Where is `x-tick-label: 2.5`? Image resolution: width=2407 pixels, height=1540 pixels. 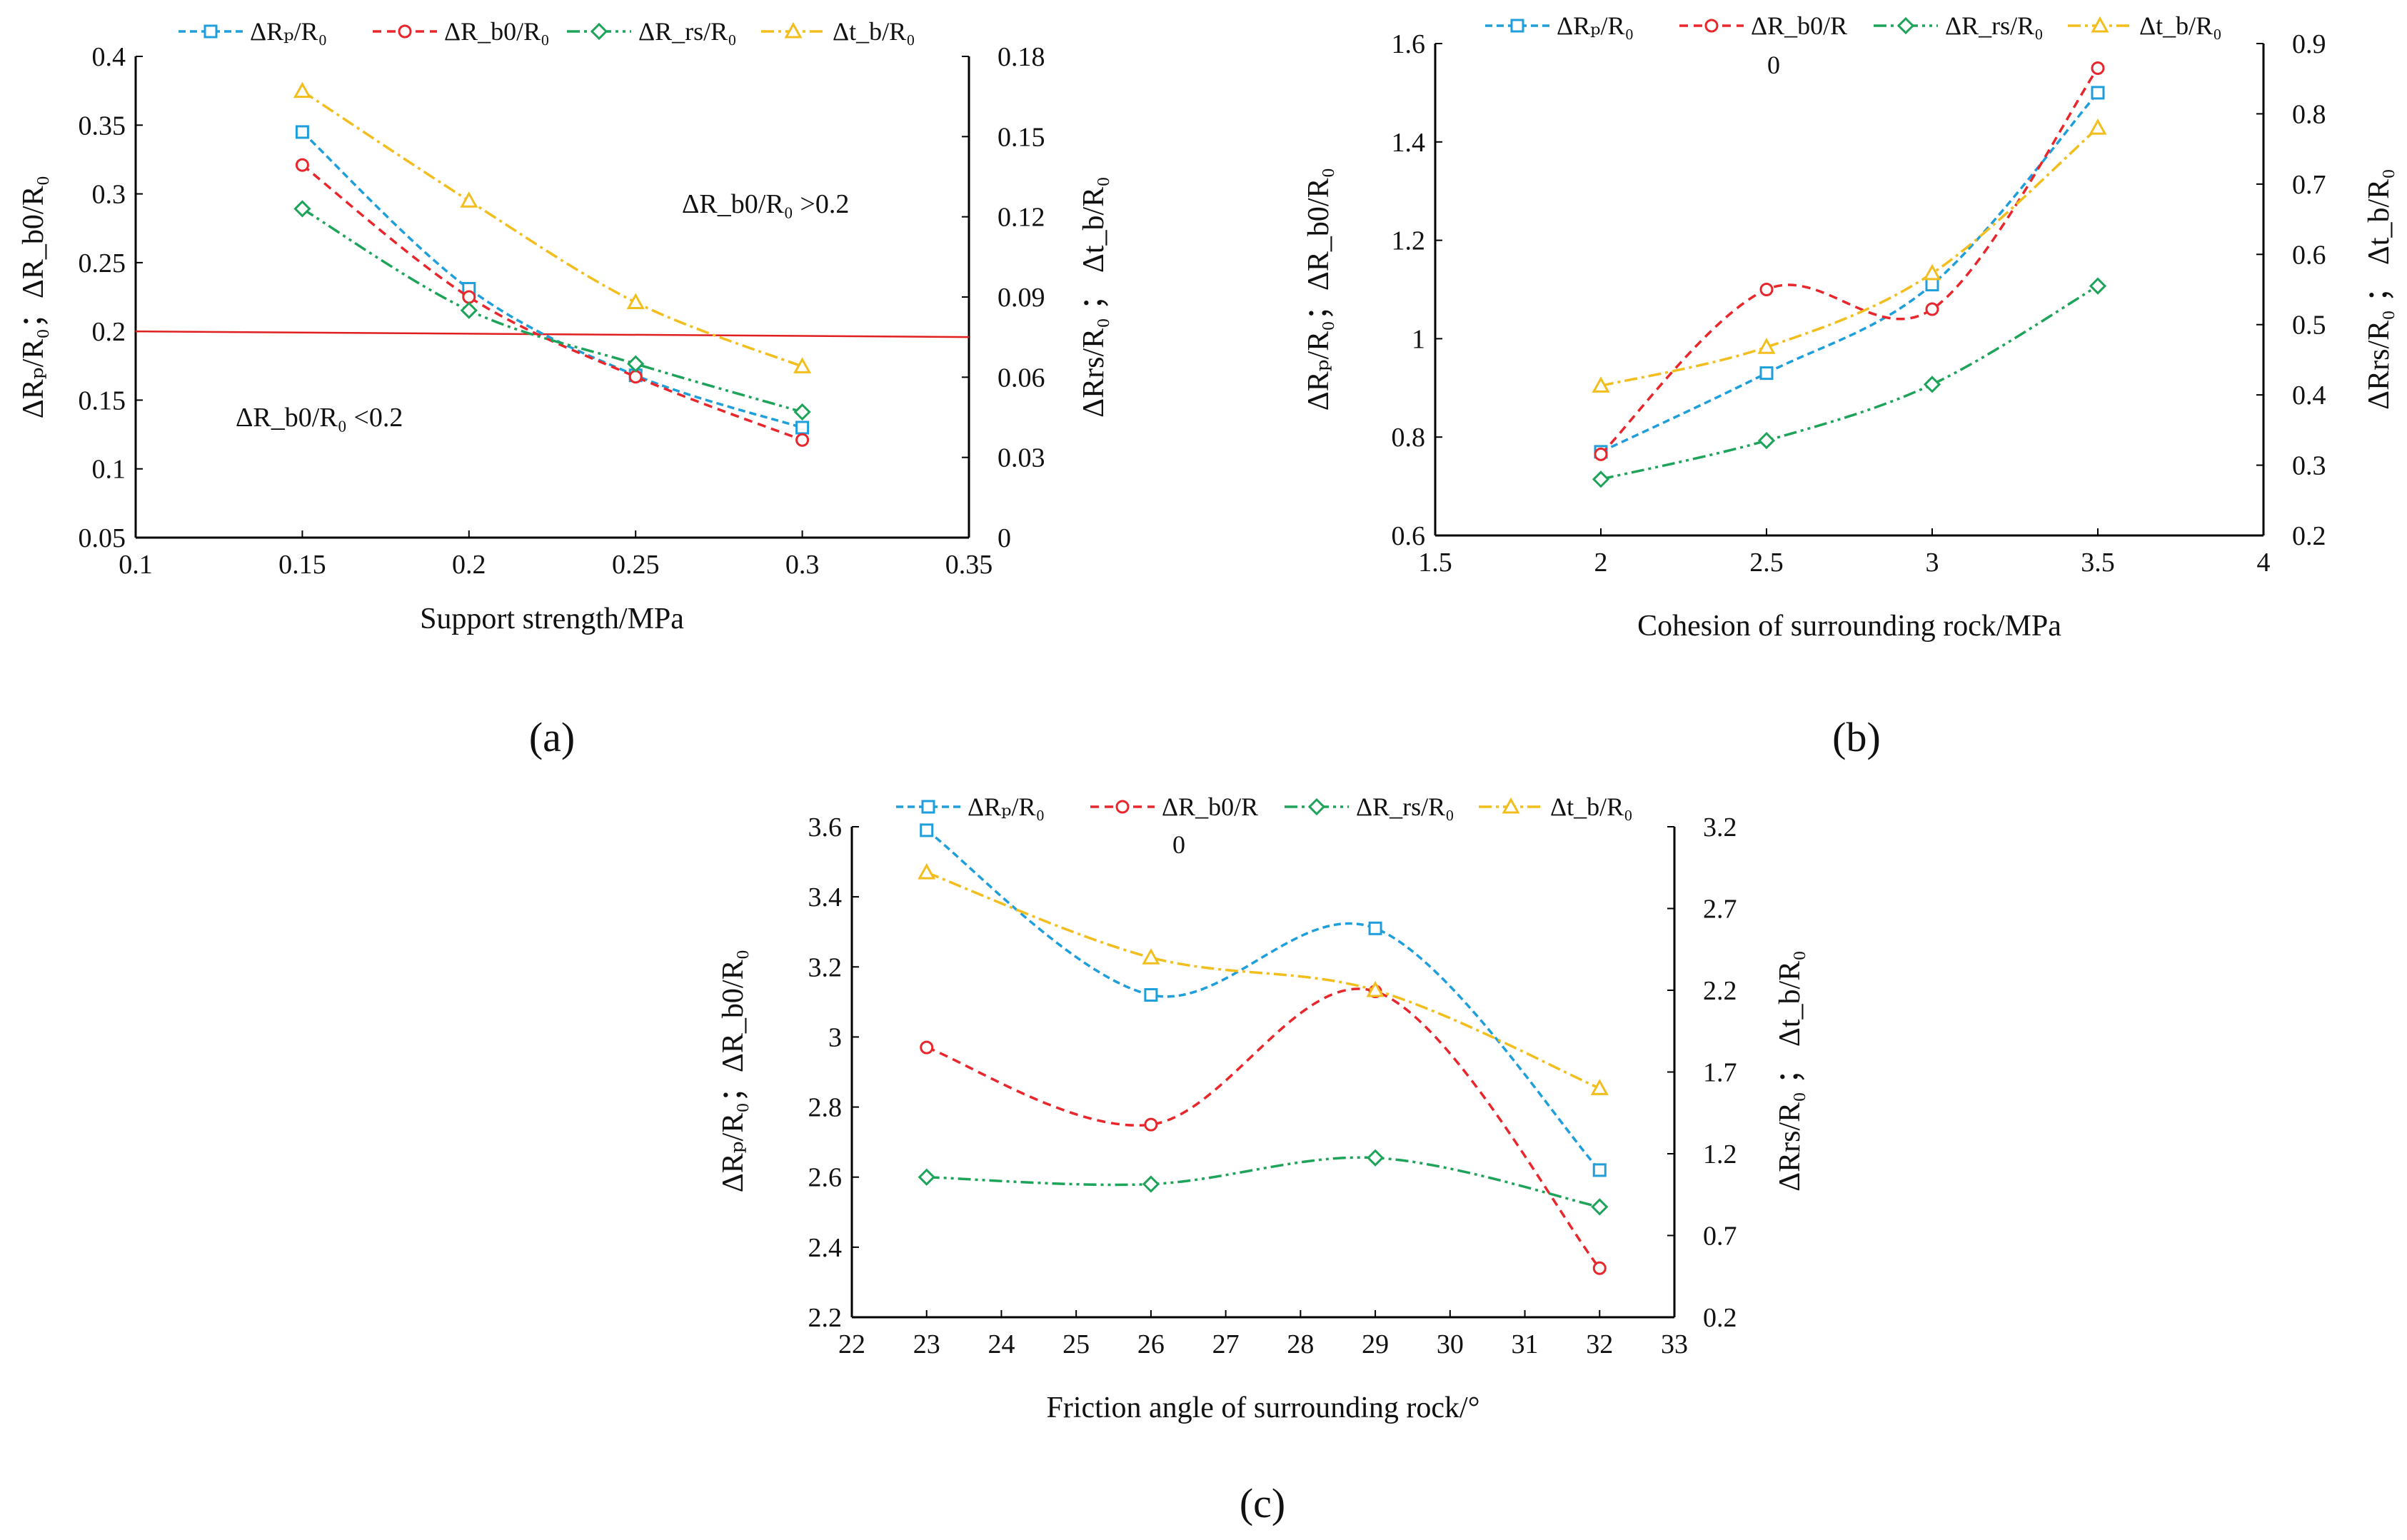 x-tick-label: 2.5 is located at coordinates (1766, 563).